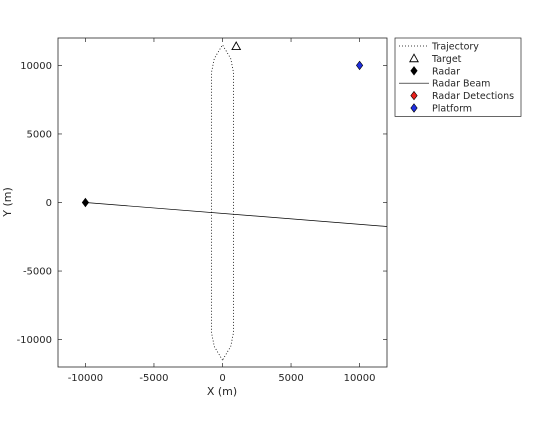 This screenshot has width=560, height=424. What do you see at coordinates (414, 71) in the screenshot?
I see `legend-swatch-radar` at bounding box center [414, 71].